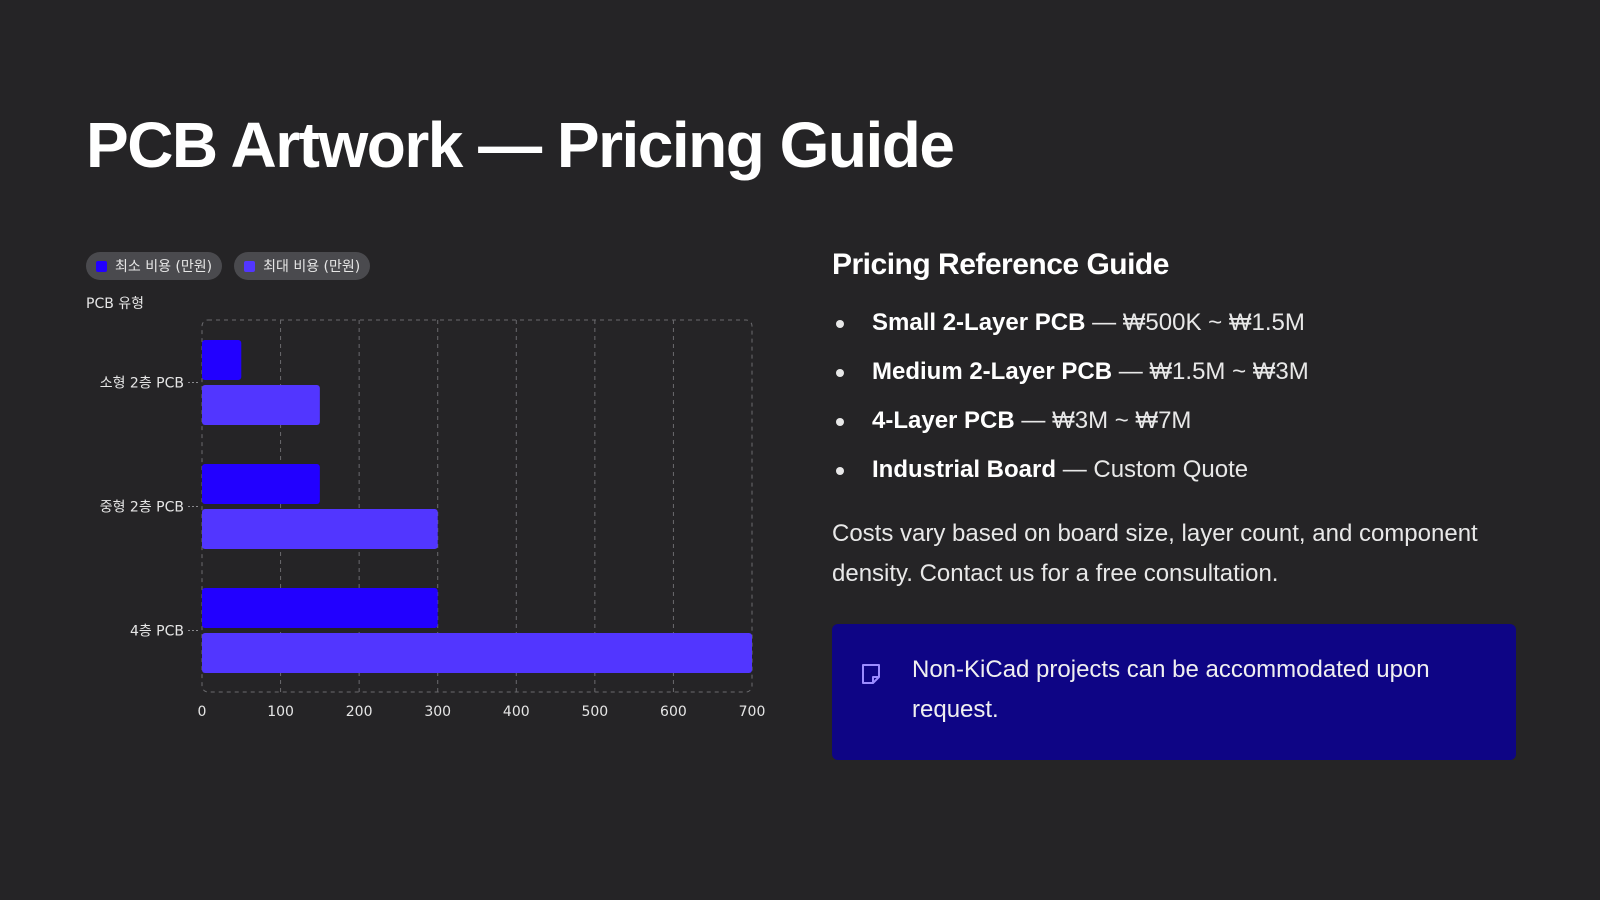 This screenshot has height=900, width=1600. What do you see at coordinates (871, 676) in the screenshot?
I see `sticky-note-icon` at bounding box center [871, 676].